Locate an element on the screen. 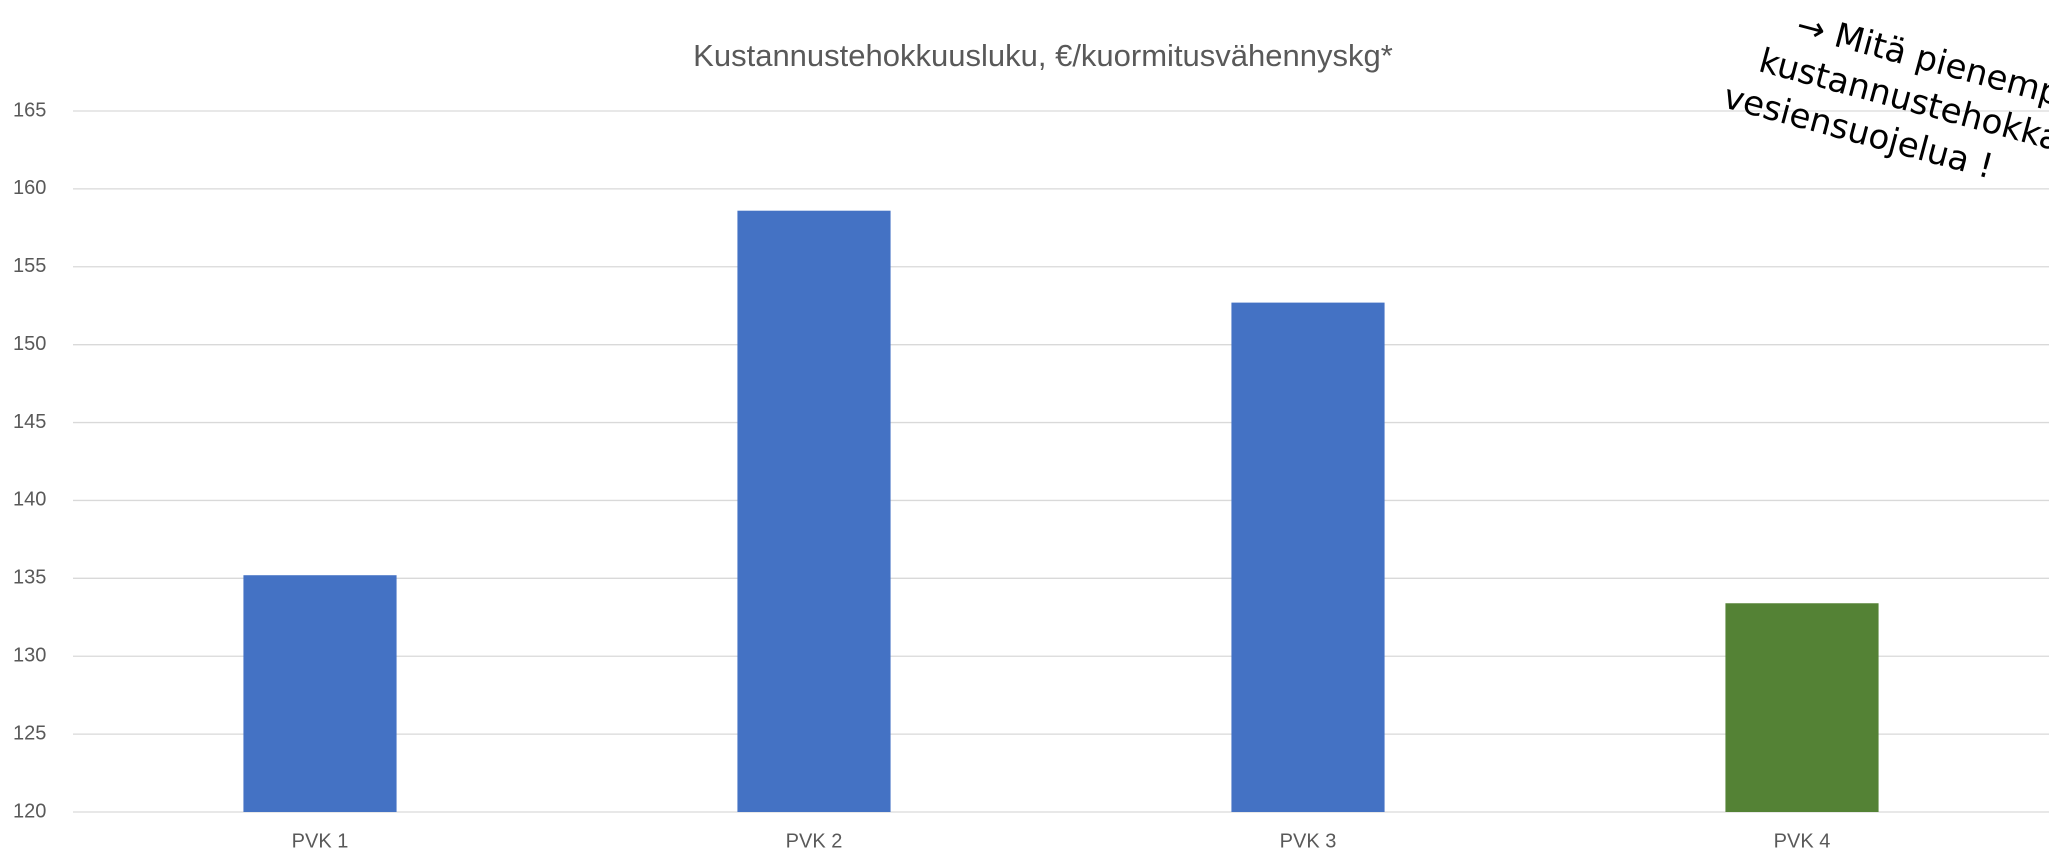 Image resolution: width=2049 pixels, height=855 pixels. x-tick-label: PVK 4 is located at coordinates (1802, 841).